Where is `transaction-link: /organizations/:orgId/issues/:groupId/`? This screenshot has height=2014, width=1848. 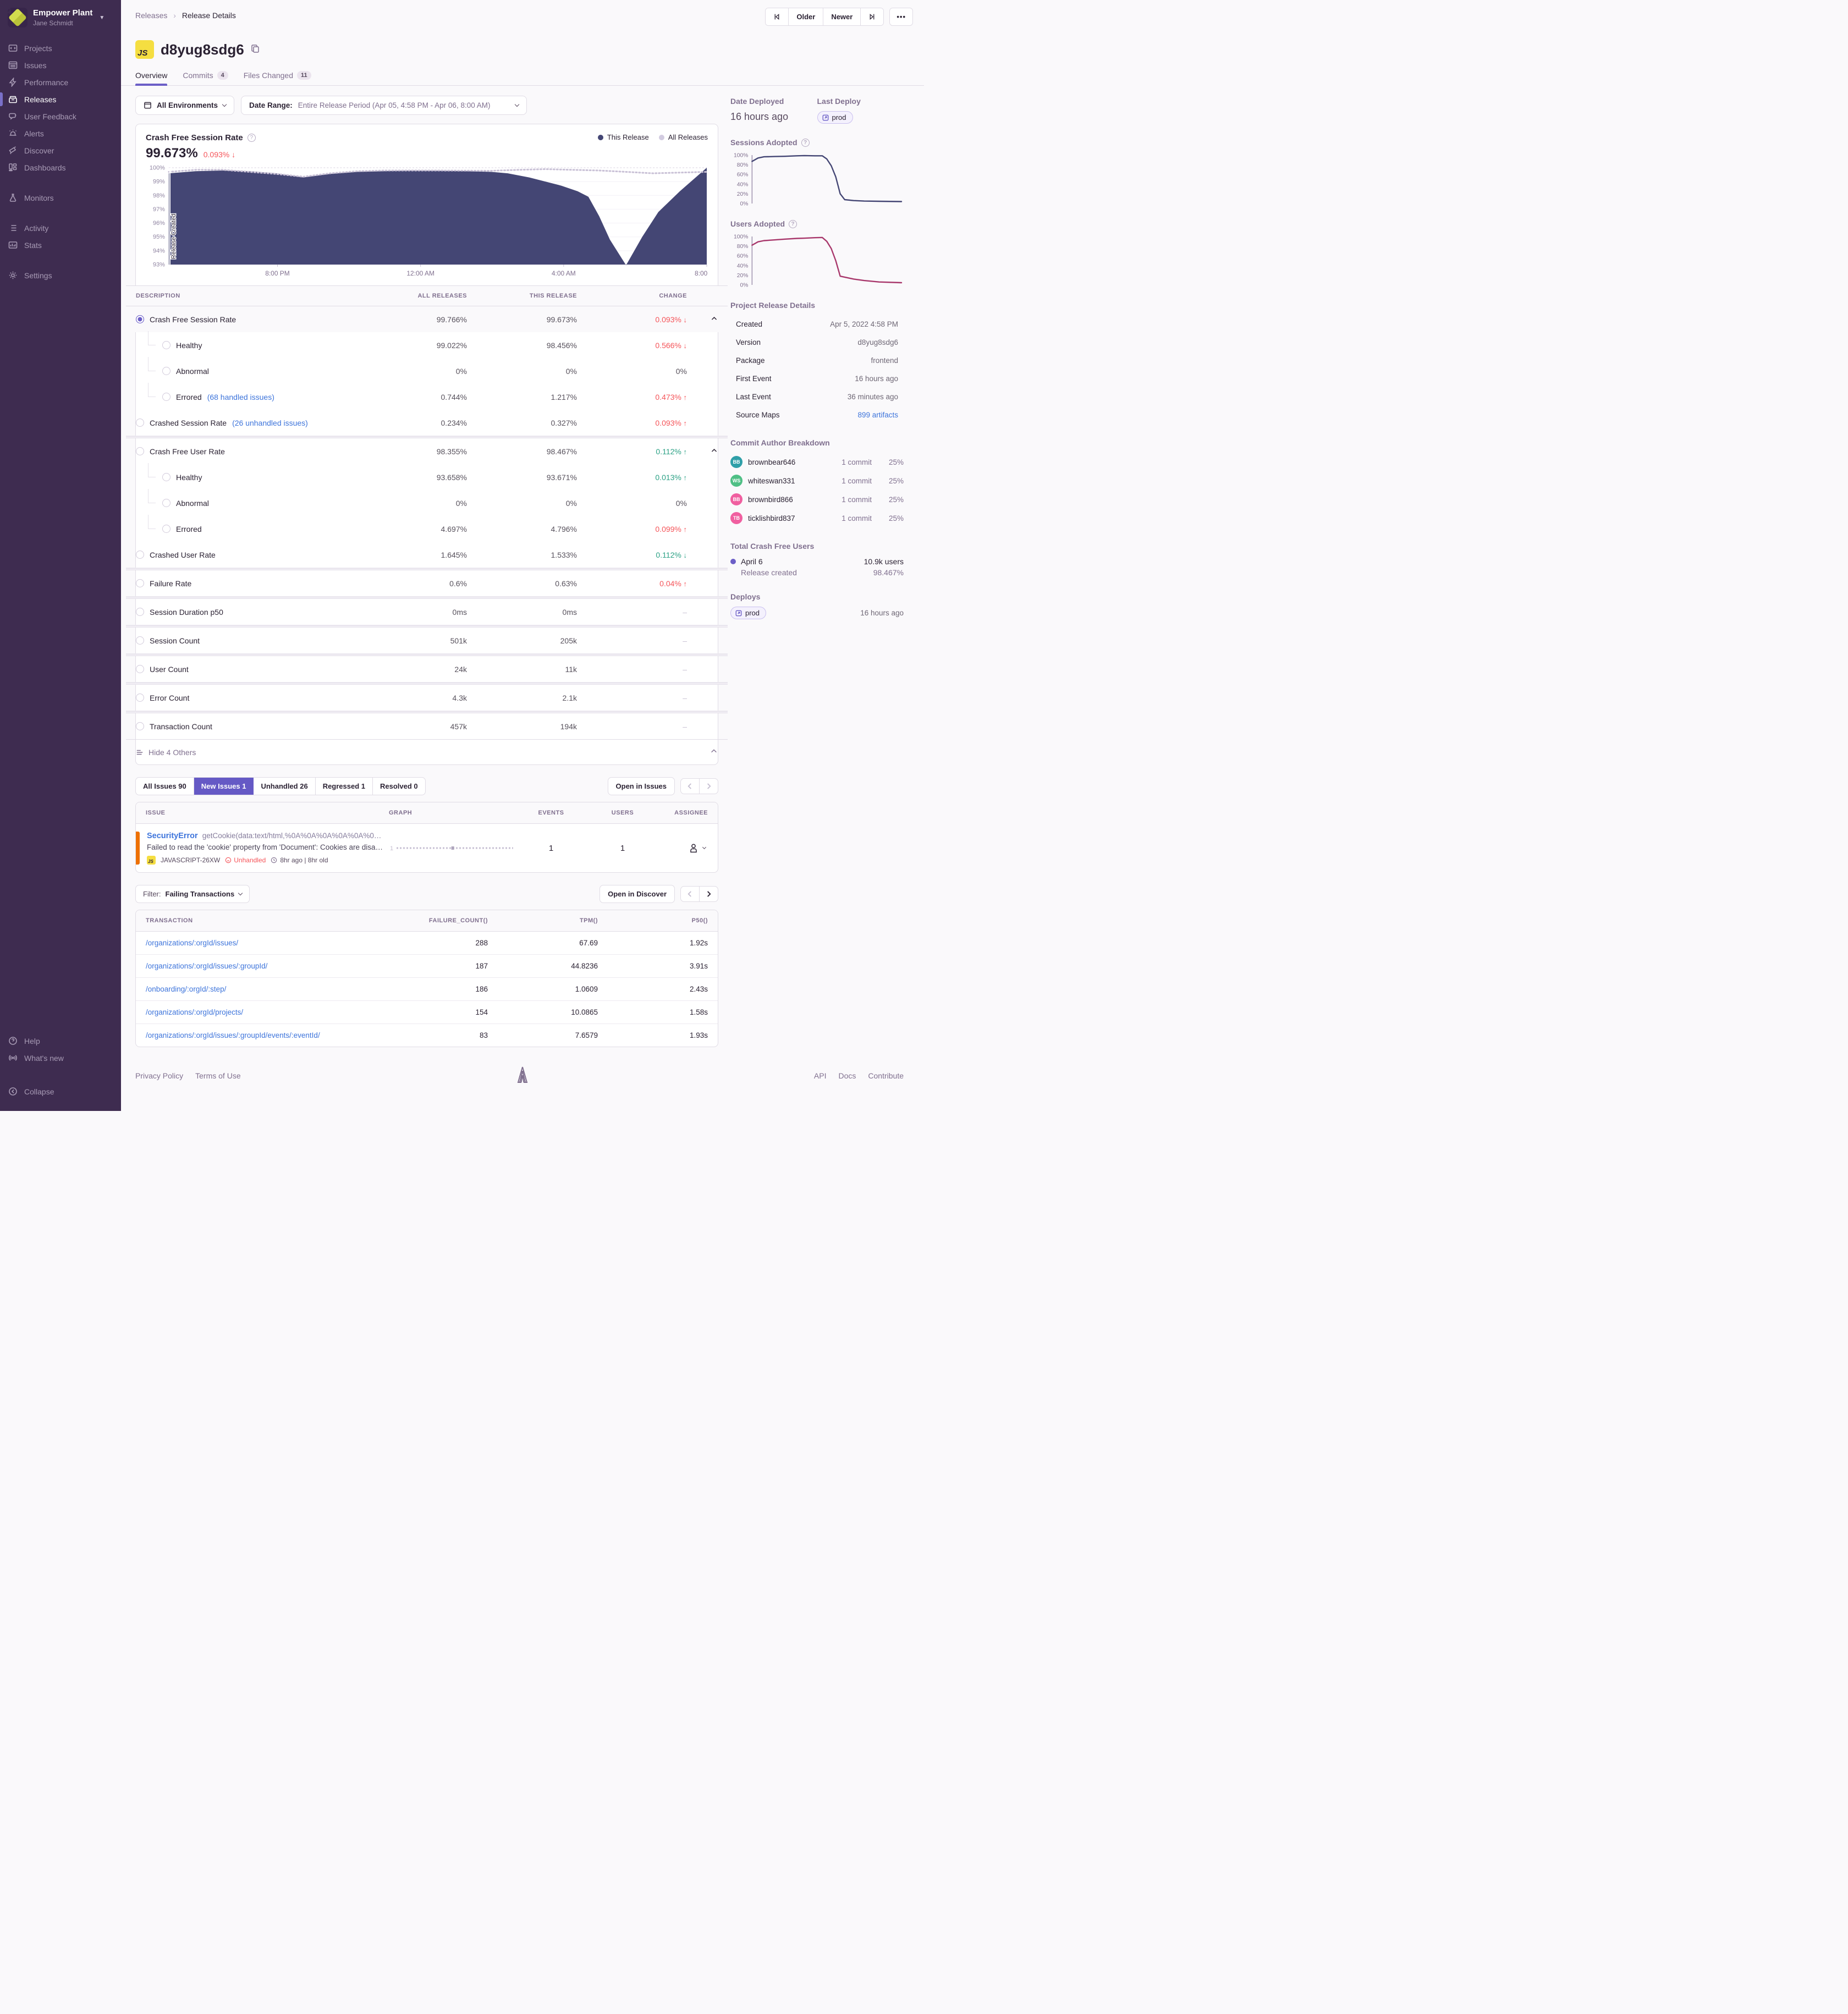 transaction-link: /organizations/:orgId/issues/:groupId/ is located at coordinates (207, 966).